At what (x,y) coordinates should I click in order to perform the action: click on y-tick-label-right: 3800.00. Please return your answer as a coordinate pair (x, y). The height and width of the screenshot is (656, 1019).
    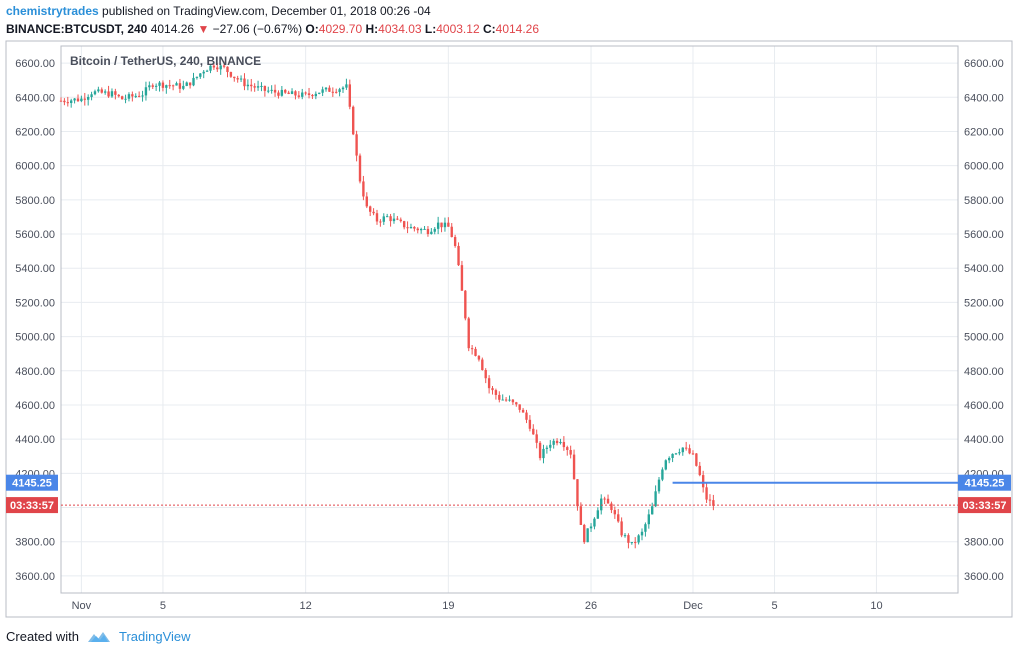
    Looking at the image, I should click on (984, 543).